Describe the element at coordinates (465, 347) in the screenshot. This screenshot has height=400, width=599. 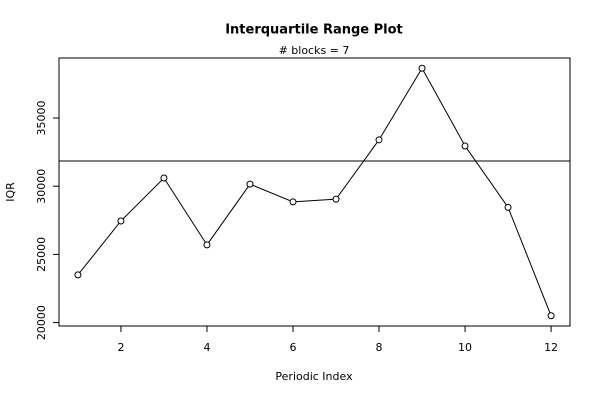
I see `x-tick-label: 10` at that location.